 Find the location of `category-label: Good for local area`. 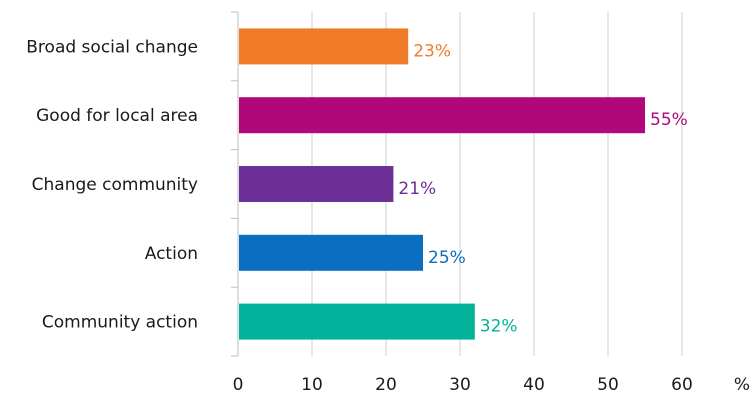

category-label: Good for local area is located at coordinates (117, 116).